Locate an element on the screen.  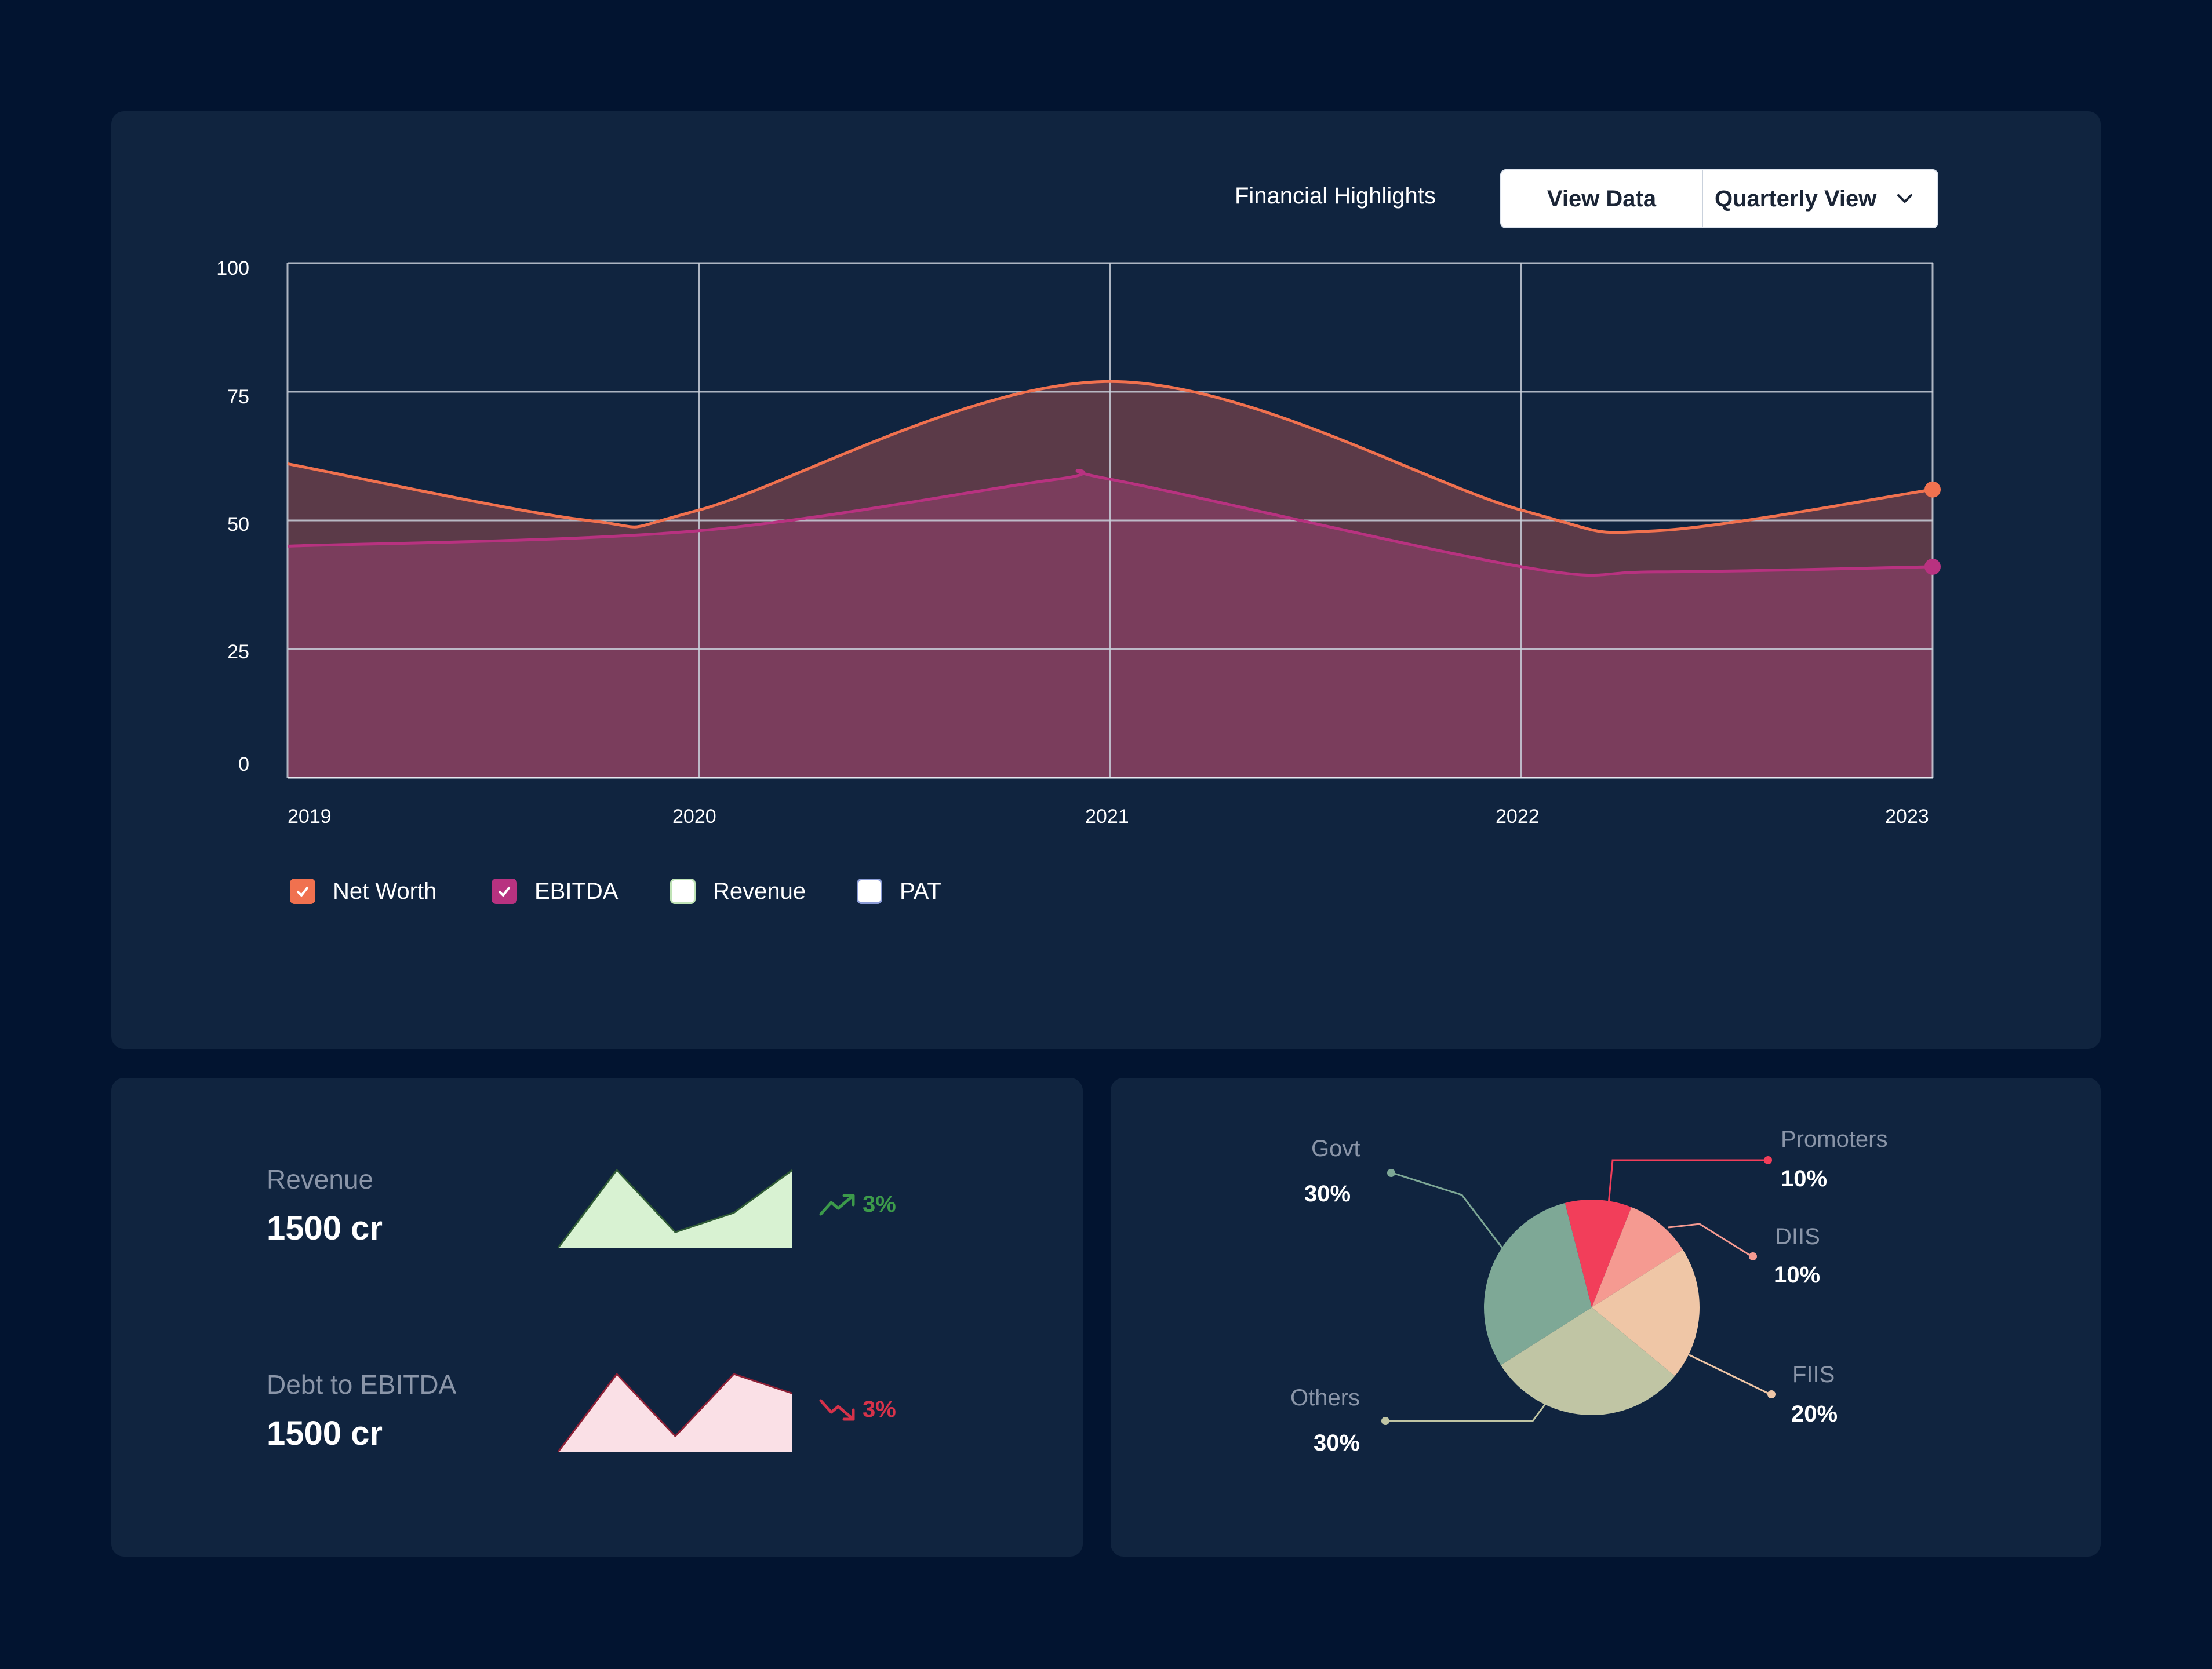
x-tick-label: 2022 is located at coordinates (1518, 817).